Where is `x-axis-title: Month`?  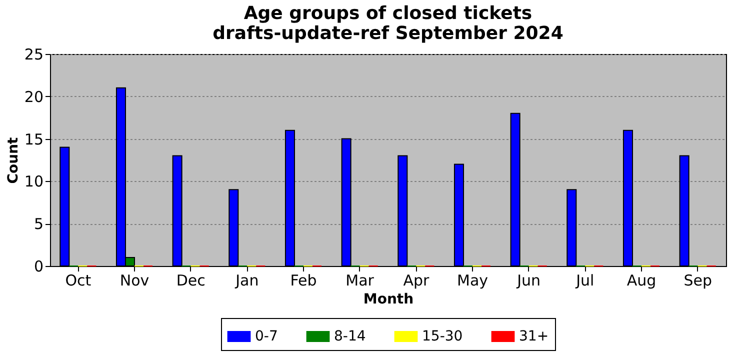
x-axis-title: Month is located at coordinates (388, 300).